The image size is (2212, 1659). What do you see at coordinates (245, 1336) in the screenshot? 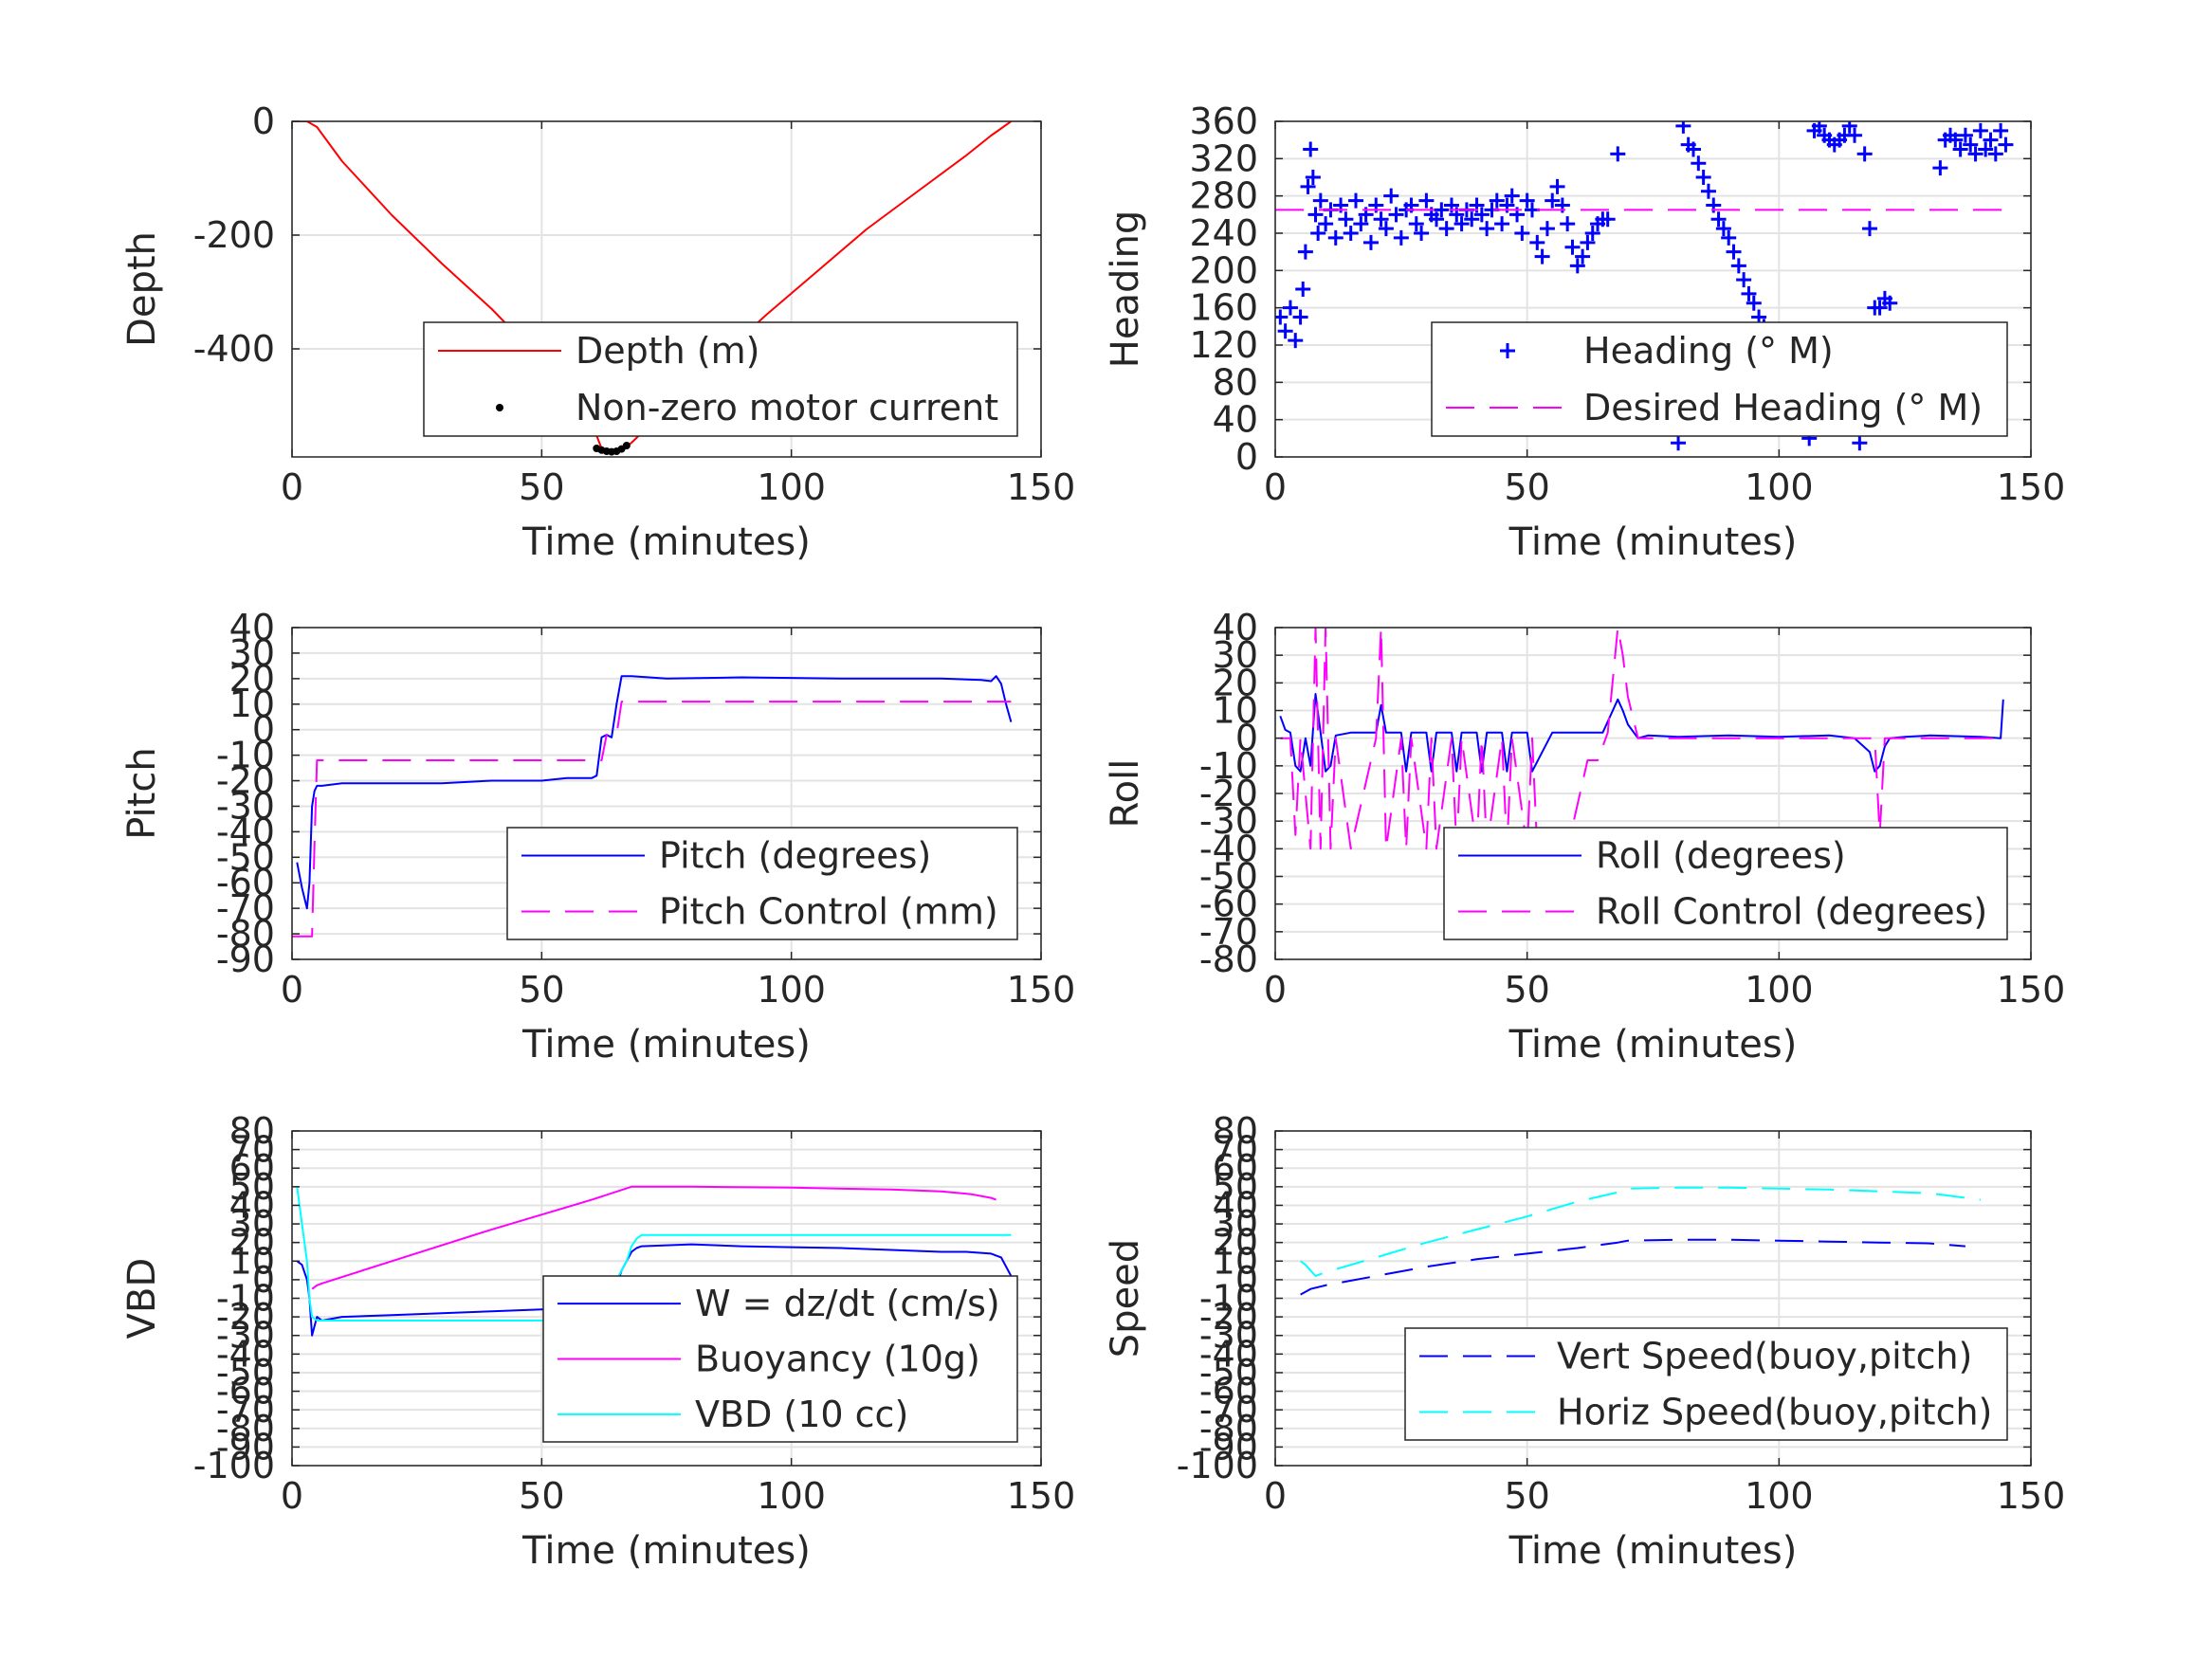
I see `y-tick-label: -30` at bounding box center [245, 1336].